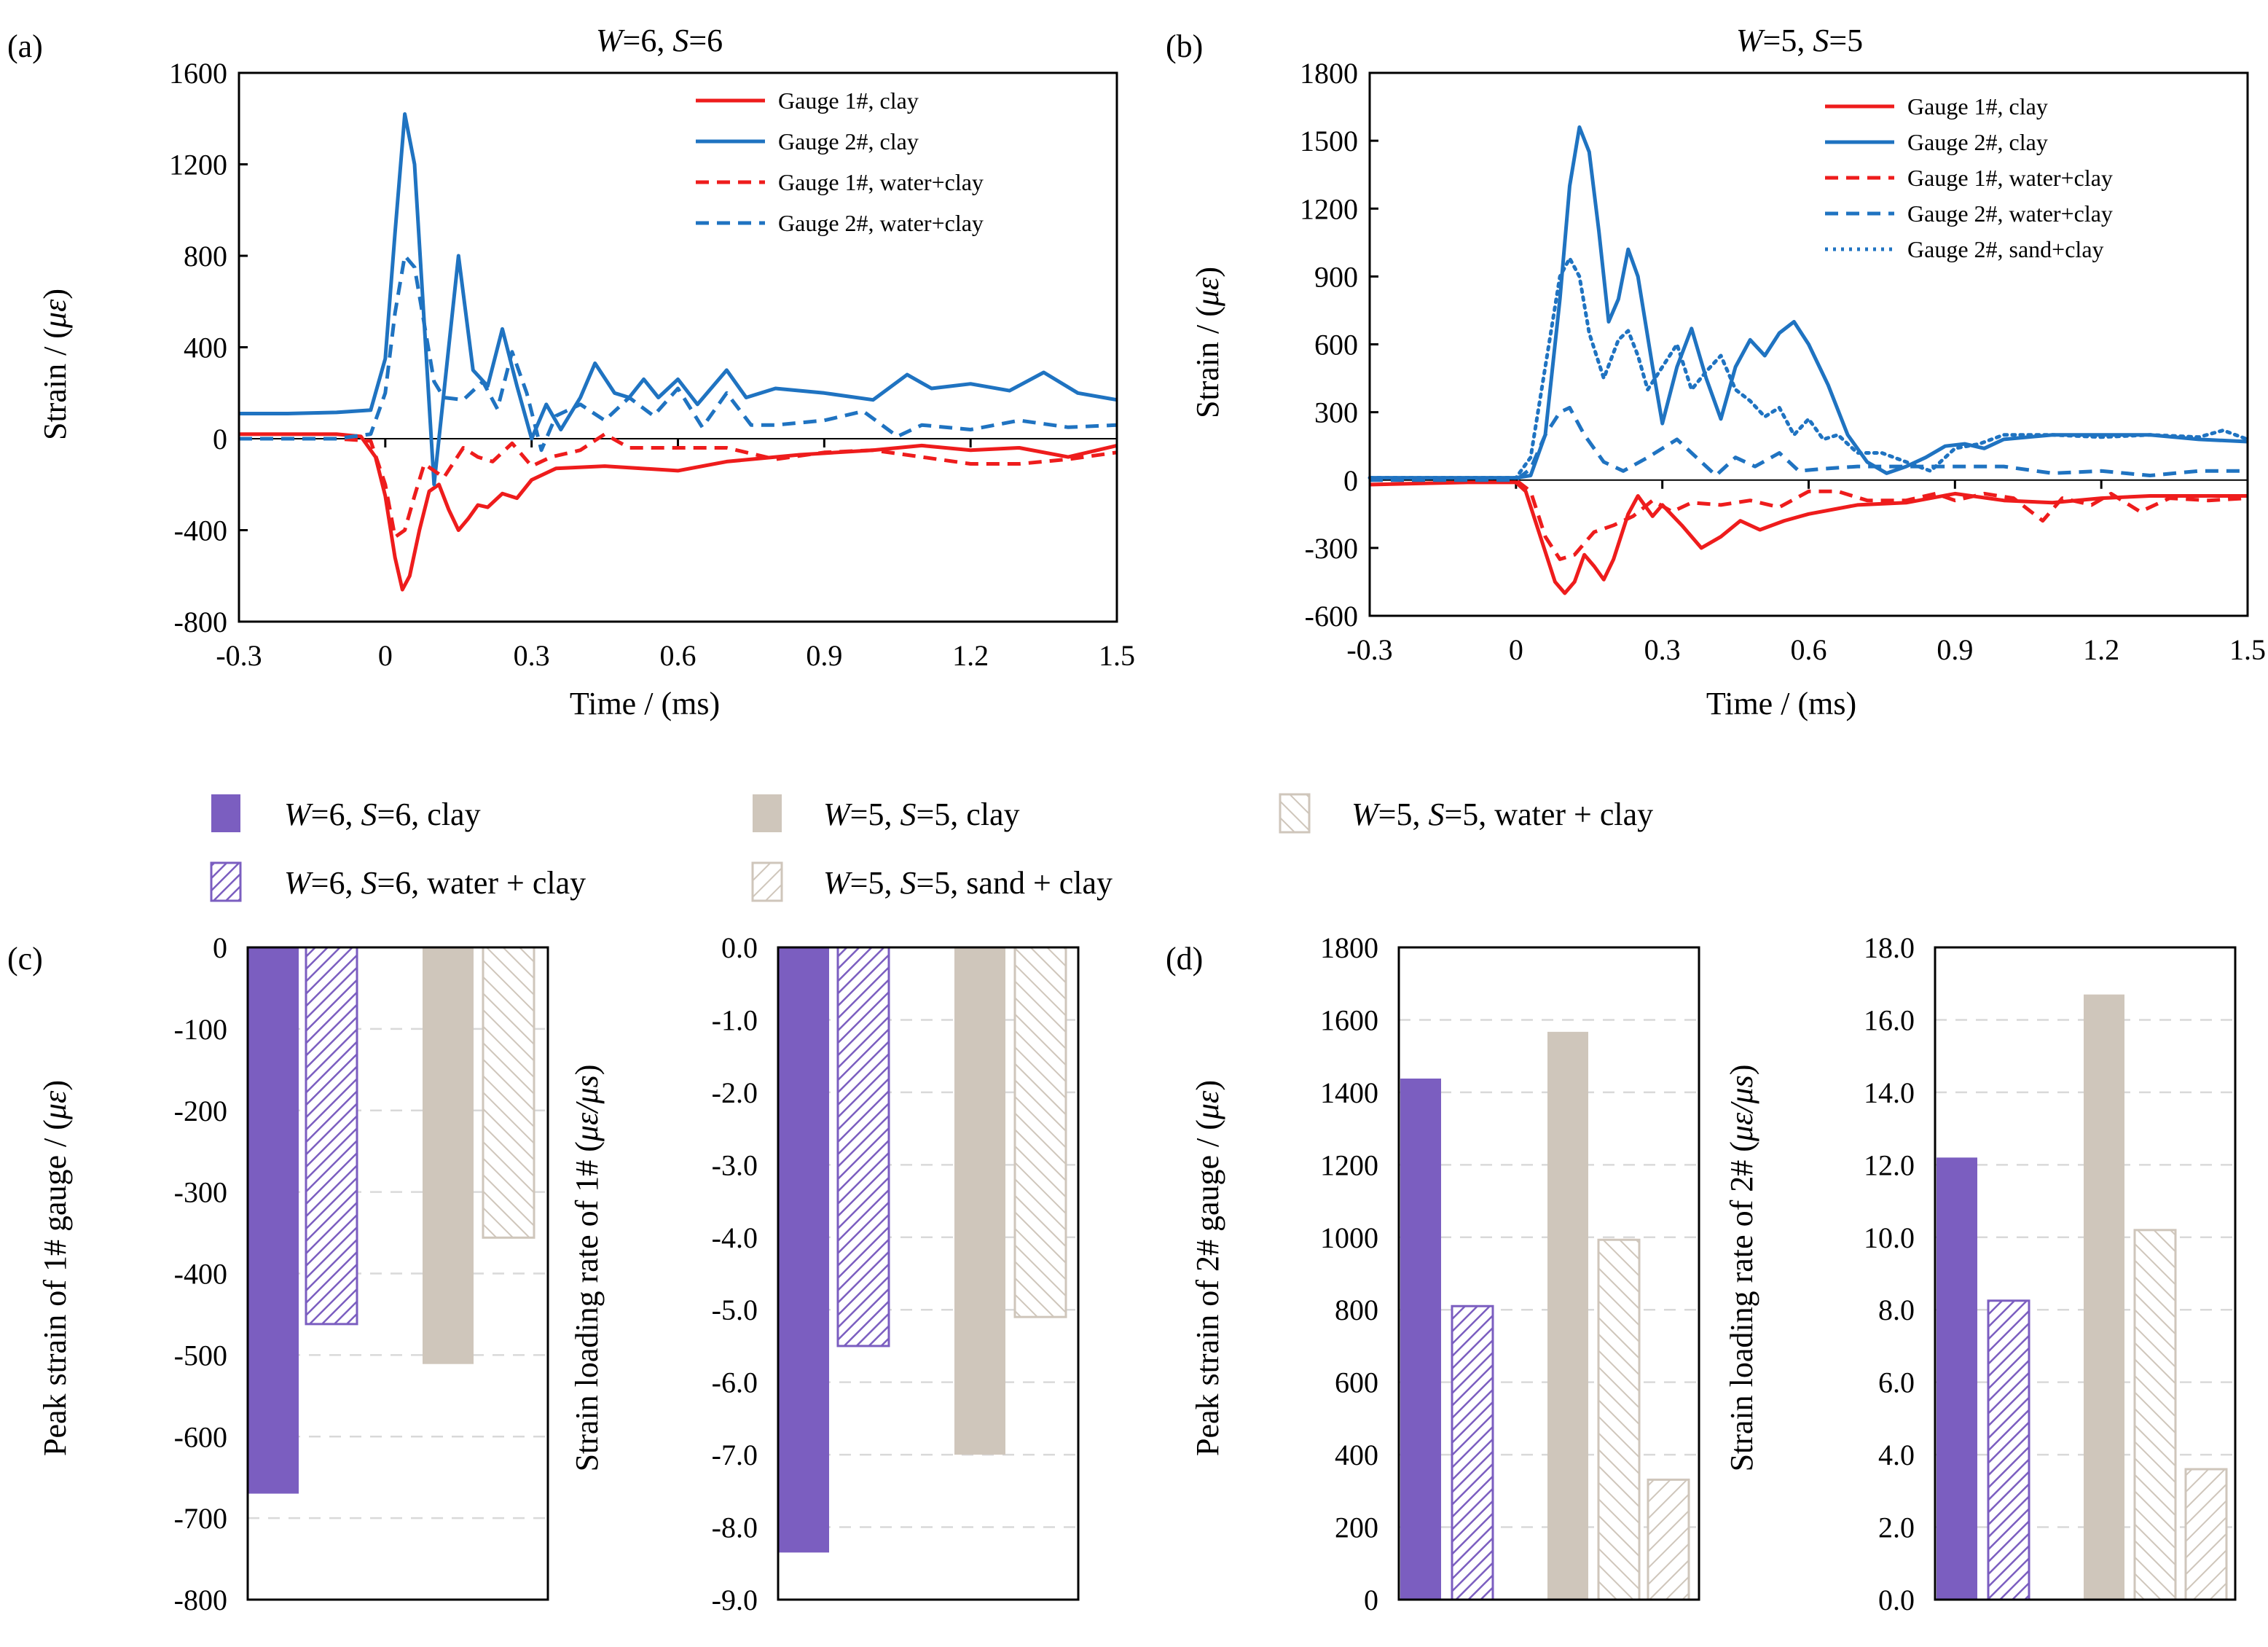 The height and width of the screenshot is (1647, 2268). Describe the element at coordinates (1184, 959) in the screenshot. I see `panel-label-d: (d)` at that location.